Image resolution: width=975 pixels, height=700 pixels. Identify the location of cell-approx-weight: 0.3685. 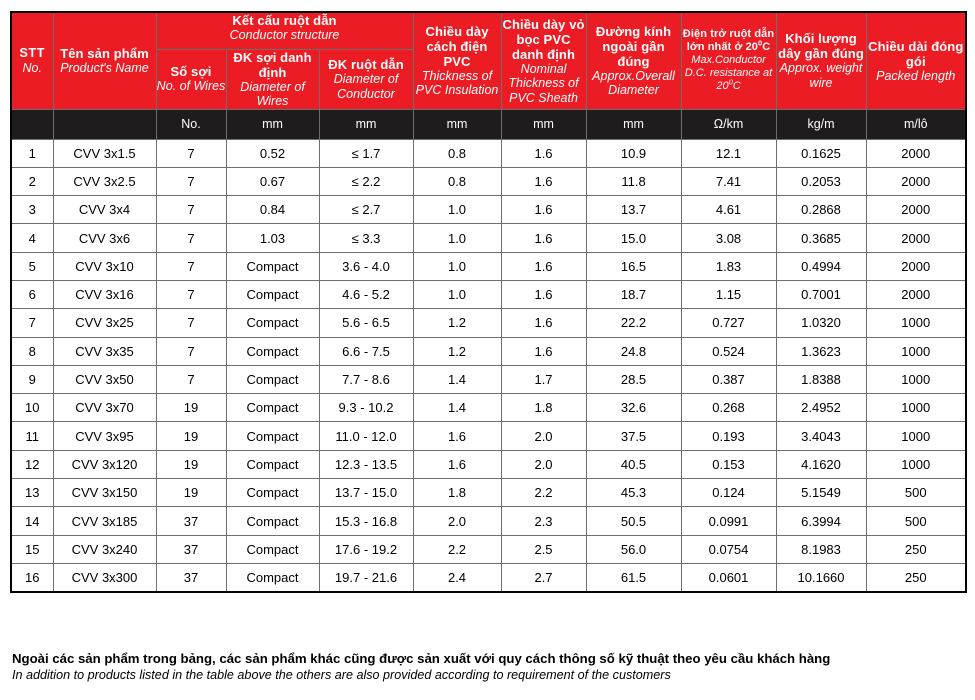
(821, 238).